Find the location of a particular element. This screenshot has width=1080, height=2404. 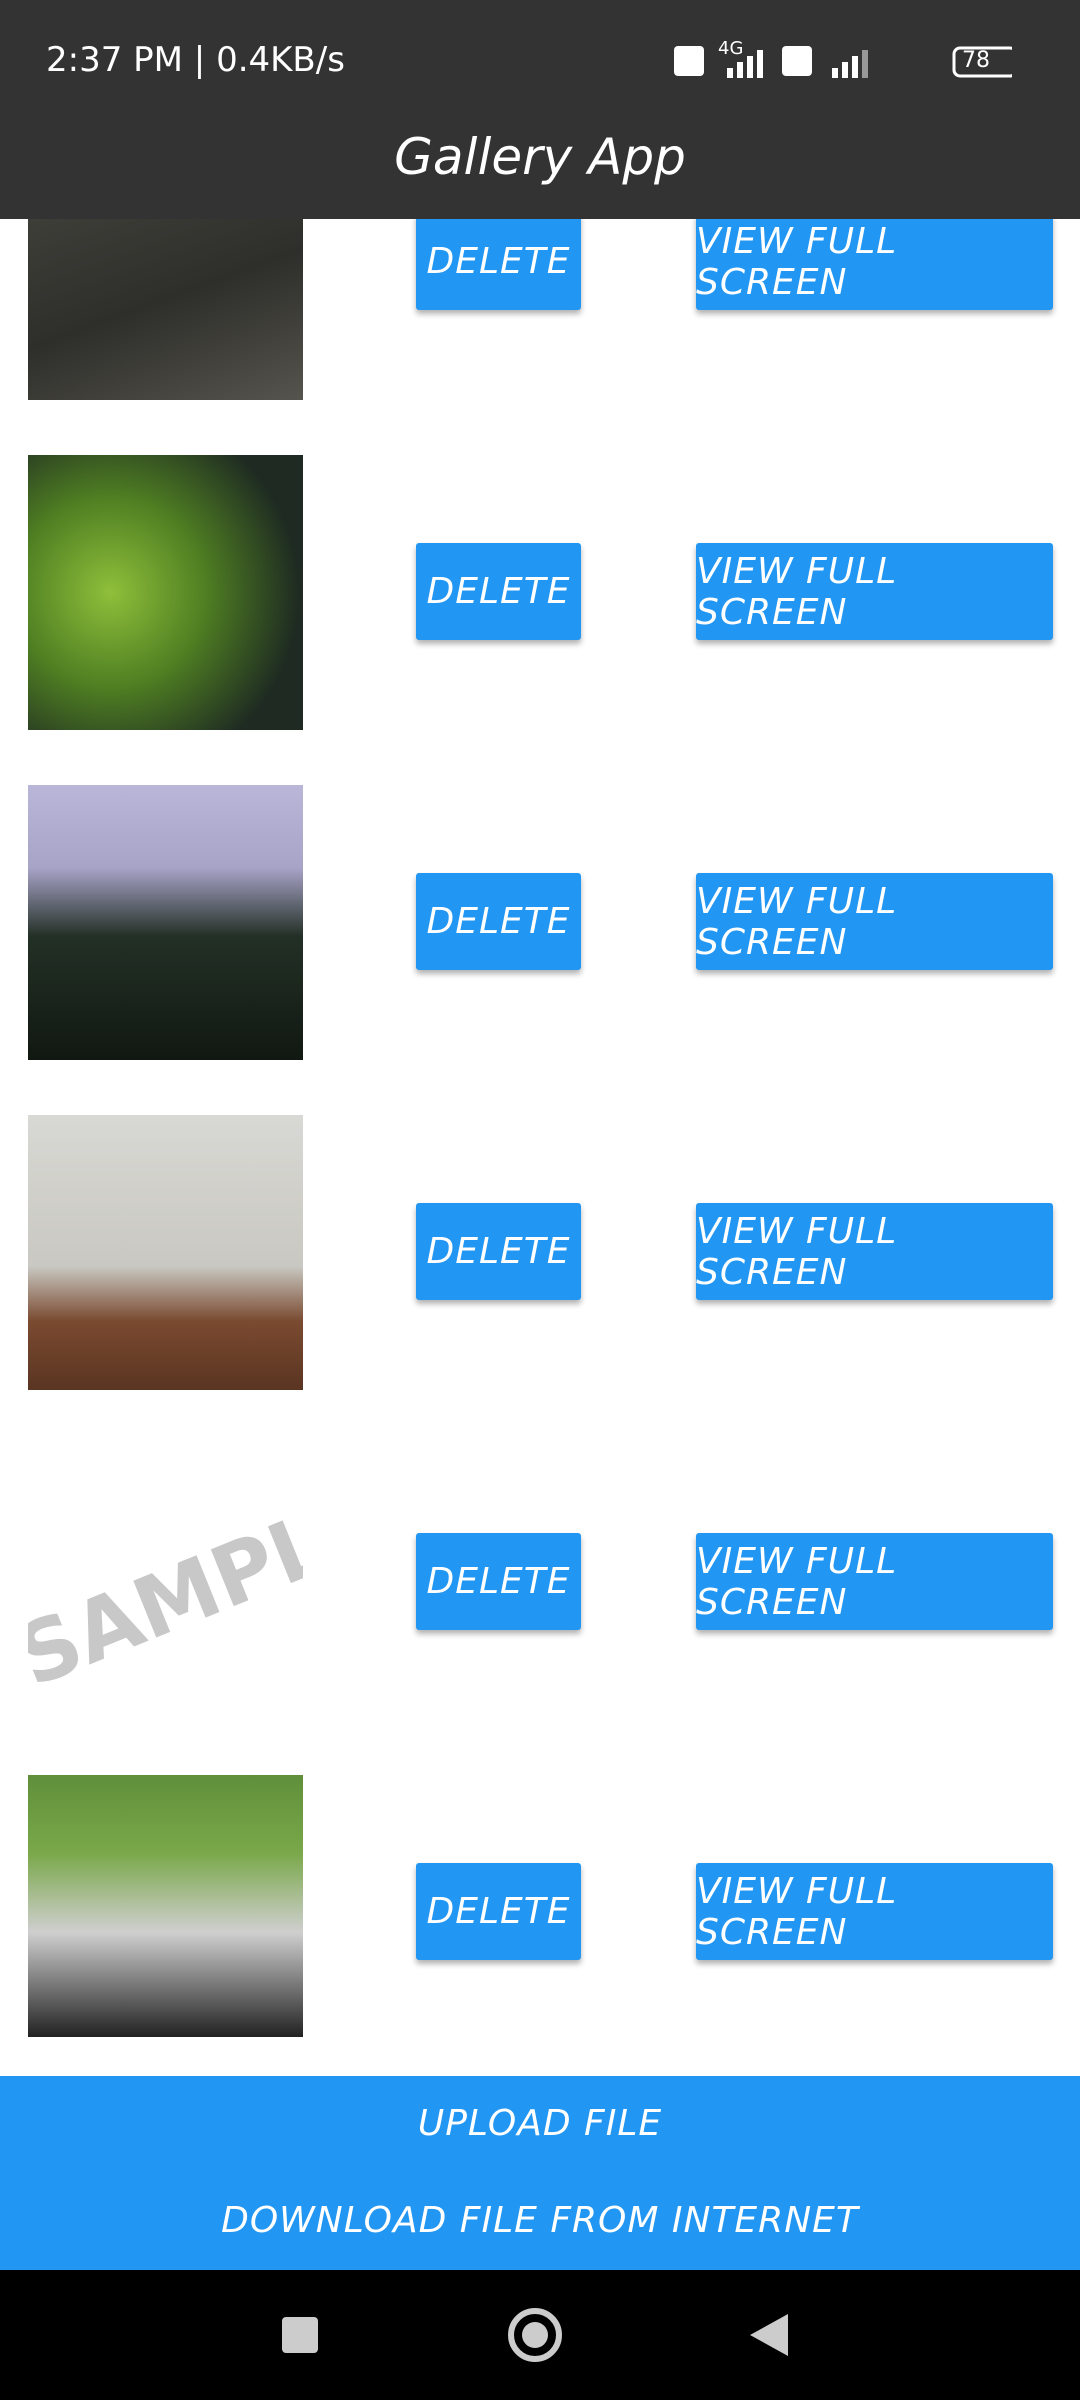

app-title: Gallery App is located at coordinates (540, 157).